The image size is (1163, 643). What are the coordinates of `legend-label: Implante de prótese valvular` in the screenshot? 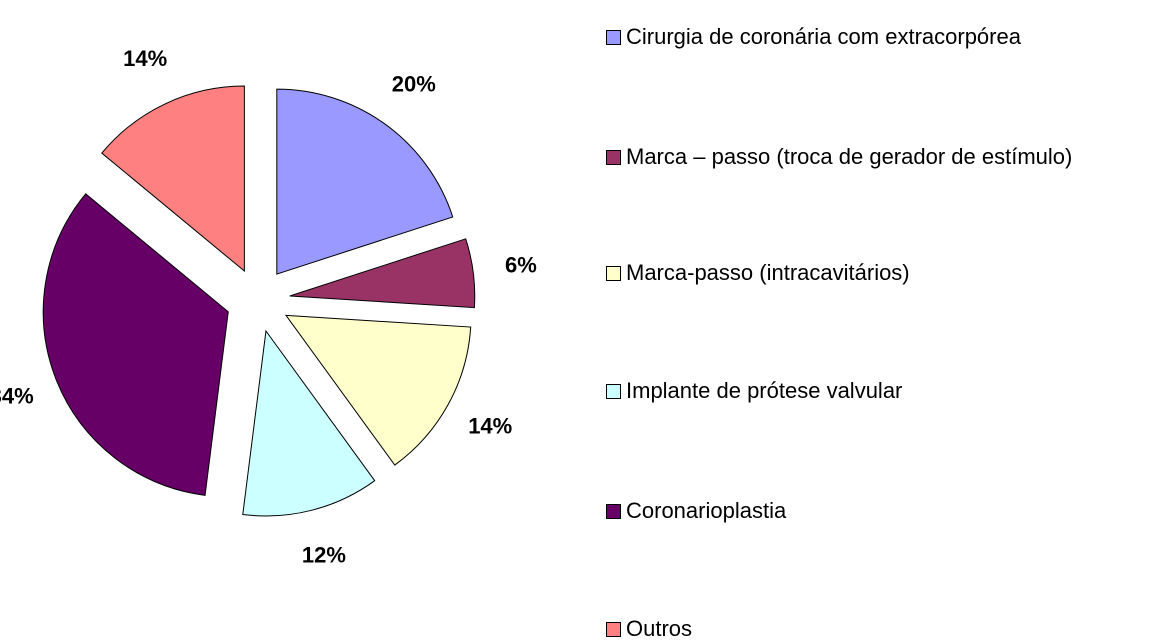 It's located at (764, 390).